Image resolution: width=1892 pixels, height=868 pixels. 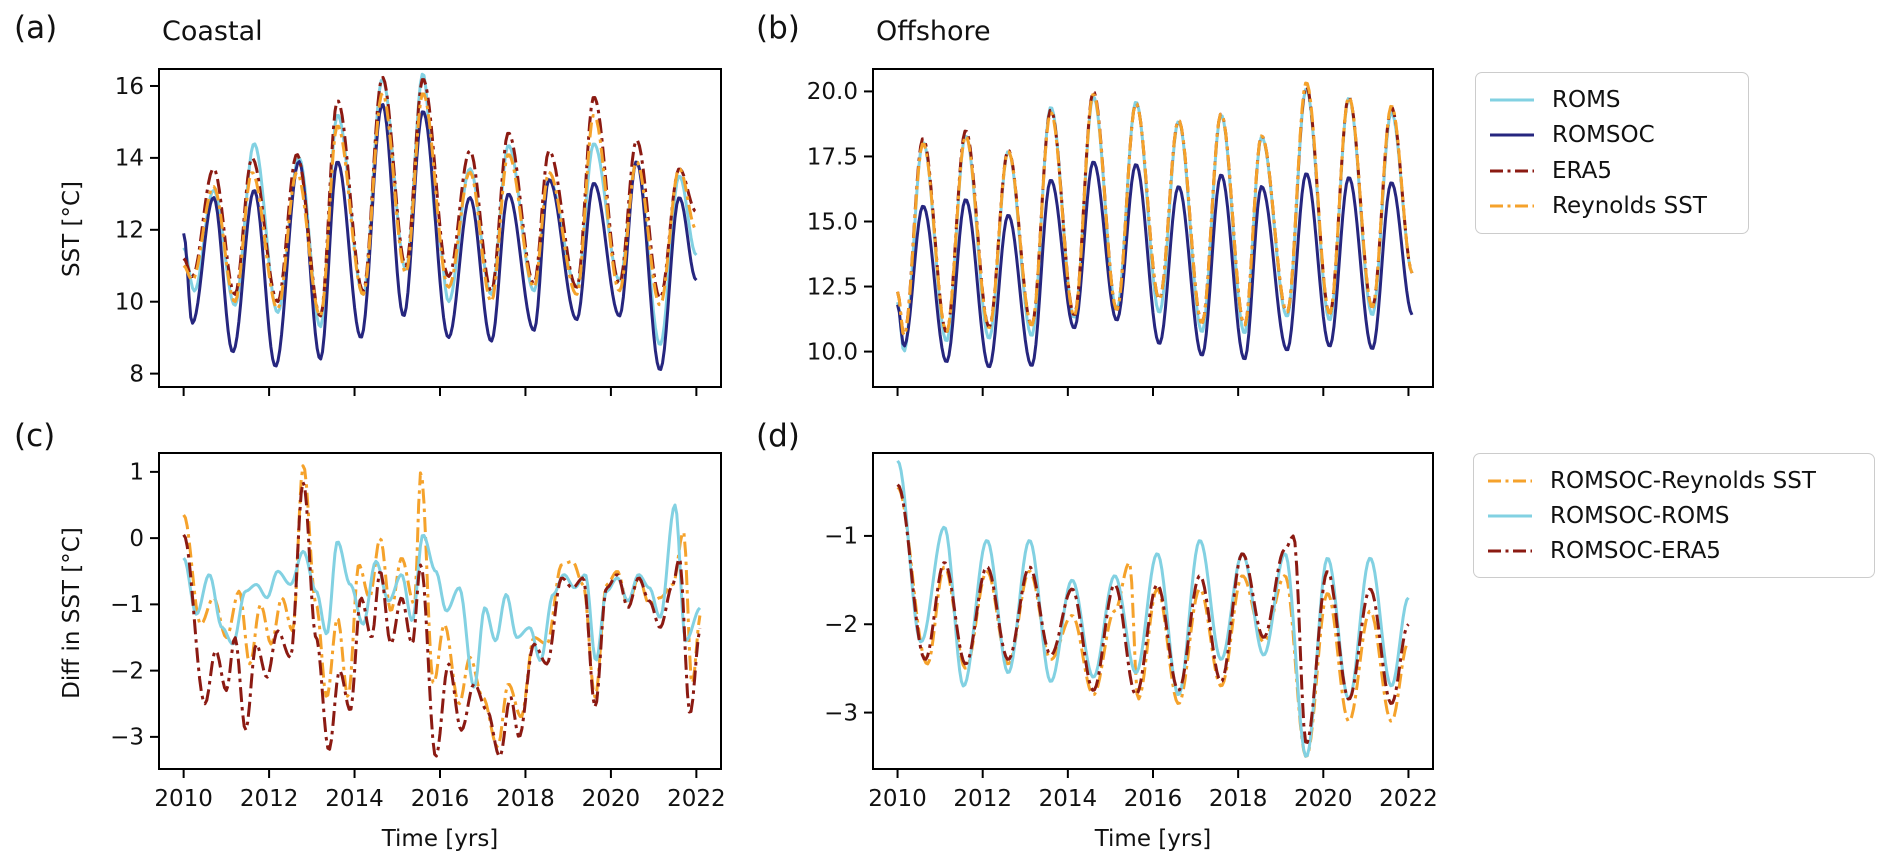 I want to click on y-tick-label: 10, so click(x=129, y=303).